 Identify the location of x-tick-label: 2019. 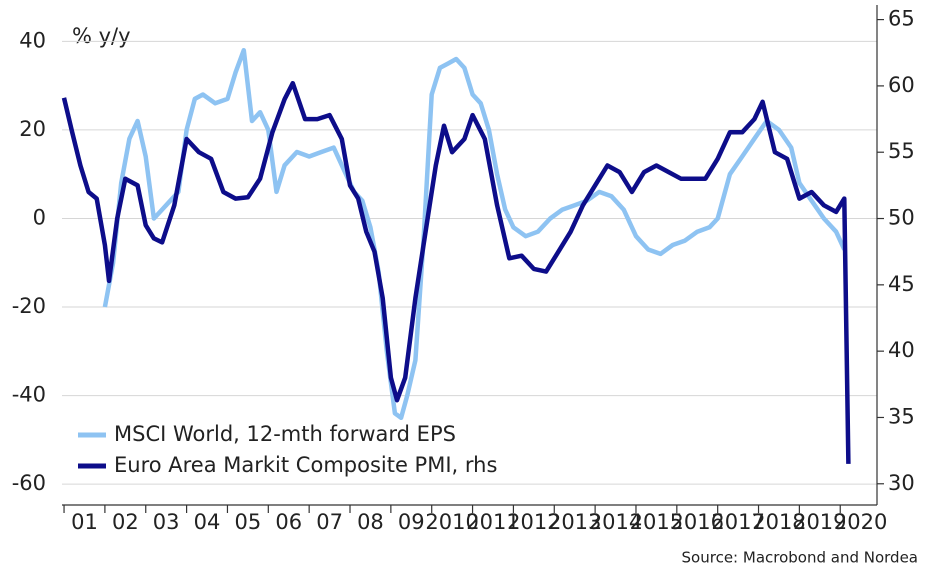
(819, 522).